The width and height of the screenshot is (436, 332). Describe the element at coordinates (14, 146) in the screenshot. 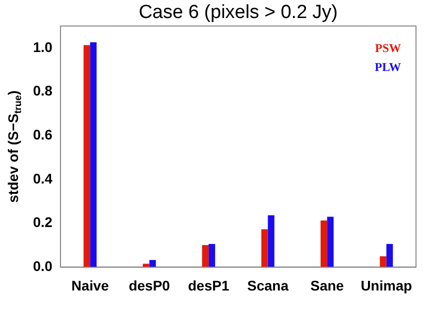

I see `y-axis-title: stdev of (S−Strue)` at that location.